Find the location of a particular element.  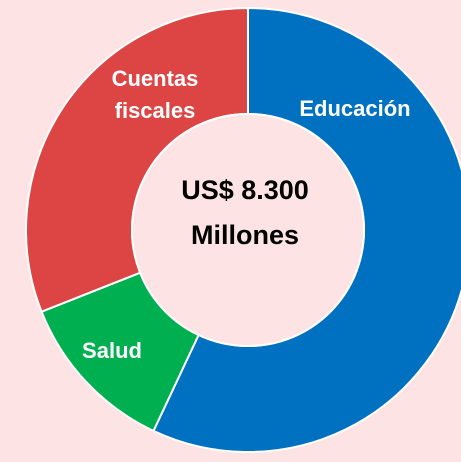

slice-label: Educación is located at coordinates (354, 108).